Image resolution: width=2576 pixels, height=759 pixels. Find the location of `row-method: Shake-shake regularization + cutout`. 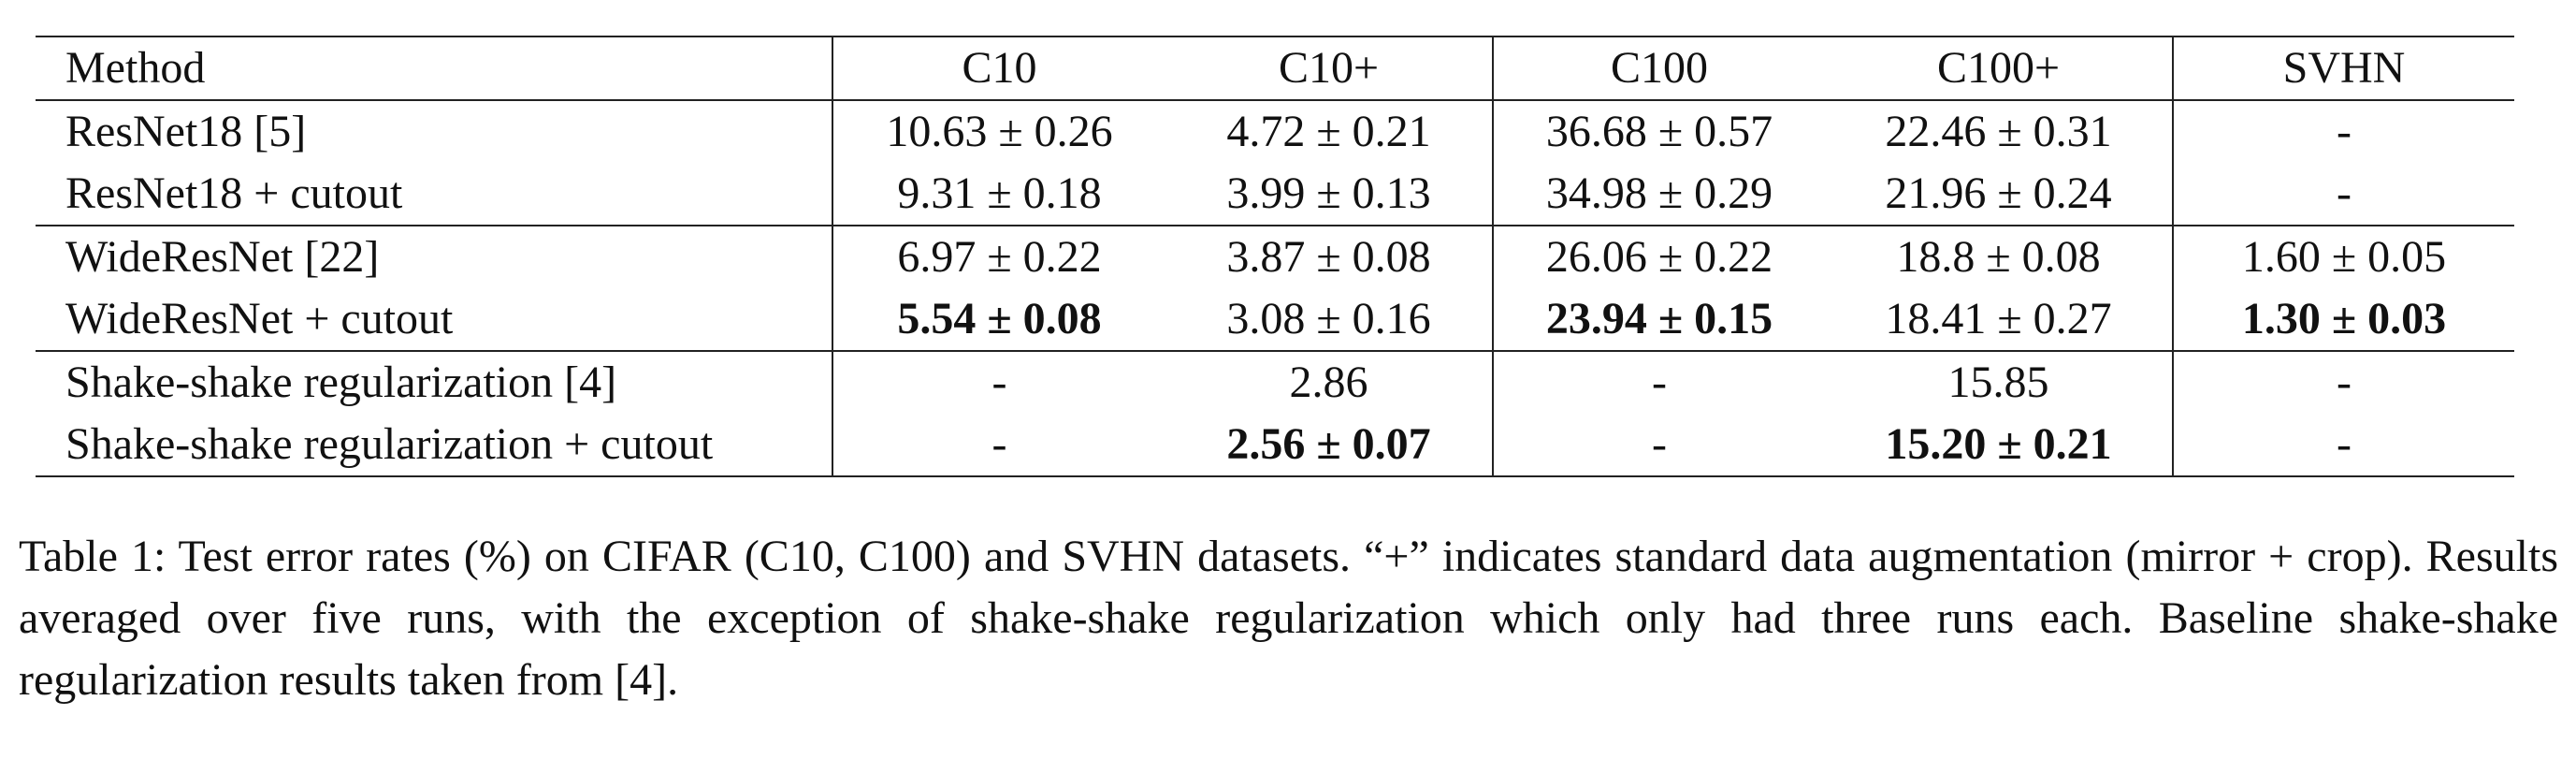

row-method: Shake-shake regularization + cutout is located at coordinates (435, 445).